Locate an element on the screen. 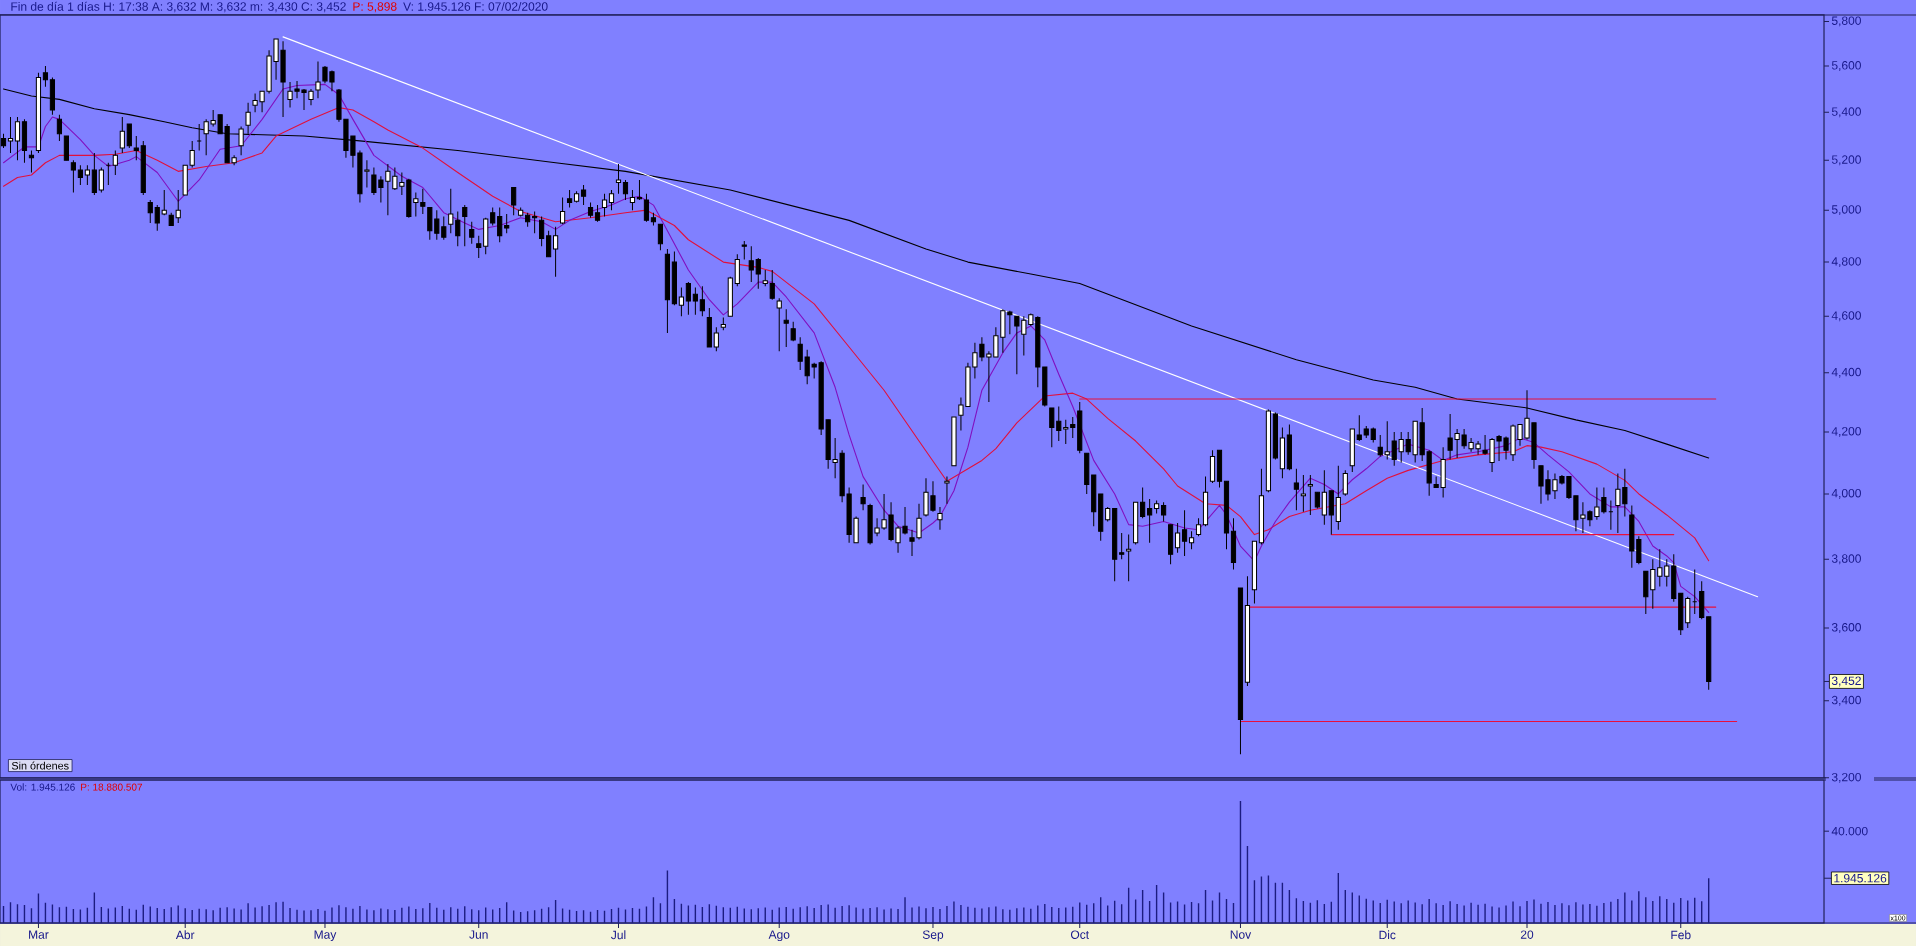 The height and width of the screenshot is (946, 1916). y-tick-label: 5,400 is located at coordinates (1846, 112).